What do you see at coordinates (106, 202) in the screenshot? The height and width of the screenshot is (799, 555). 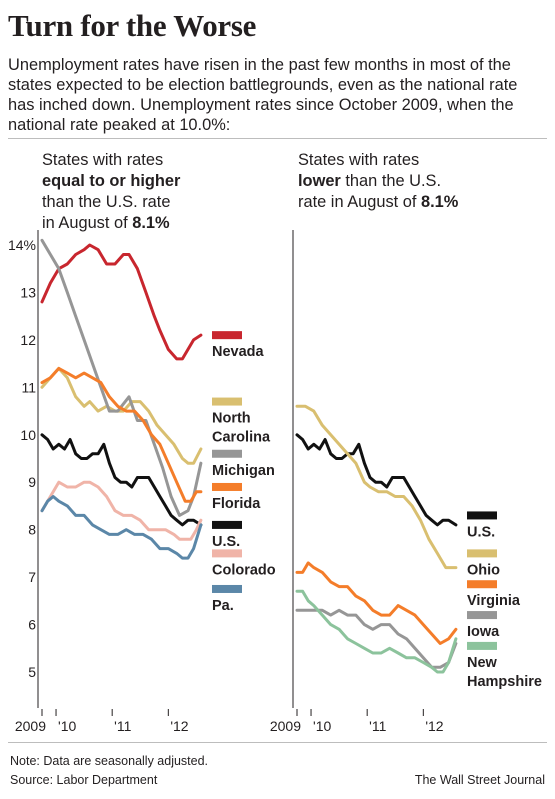 I see `left-panel-header-line3: than the U.S. rate` at bounding box center [106, 202].